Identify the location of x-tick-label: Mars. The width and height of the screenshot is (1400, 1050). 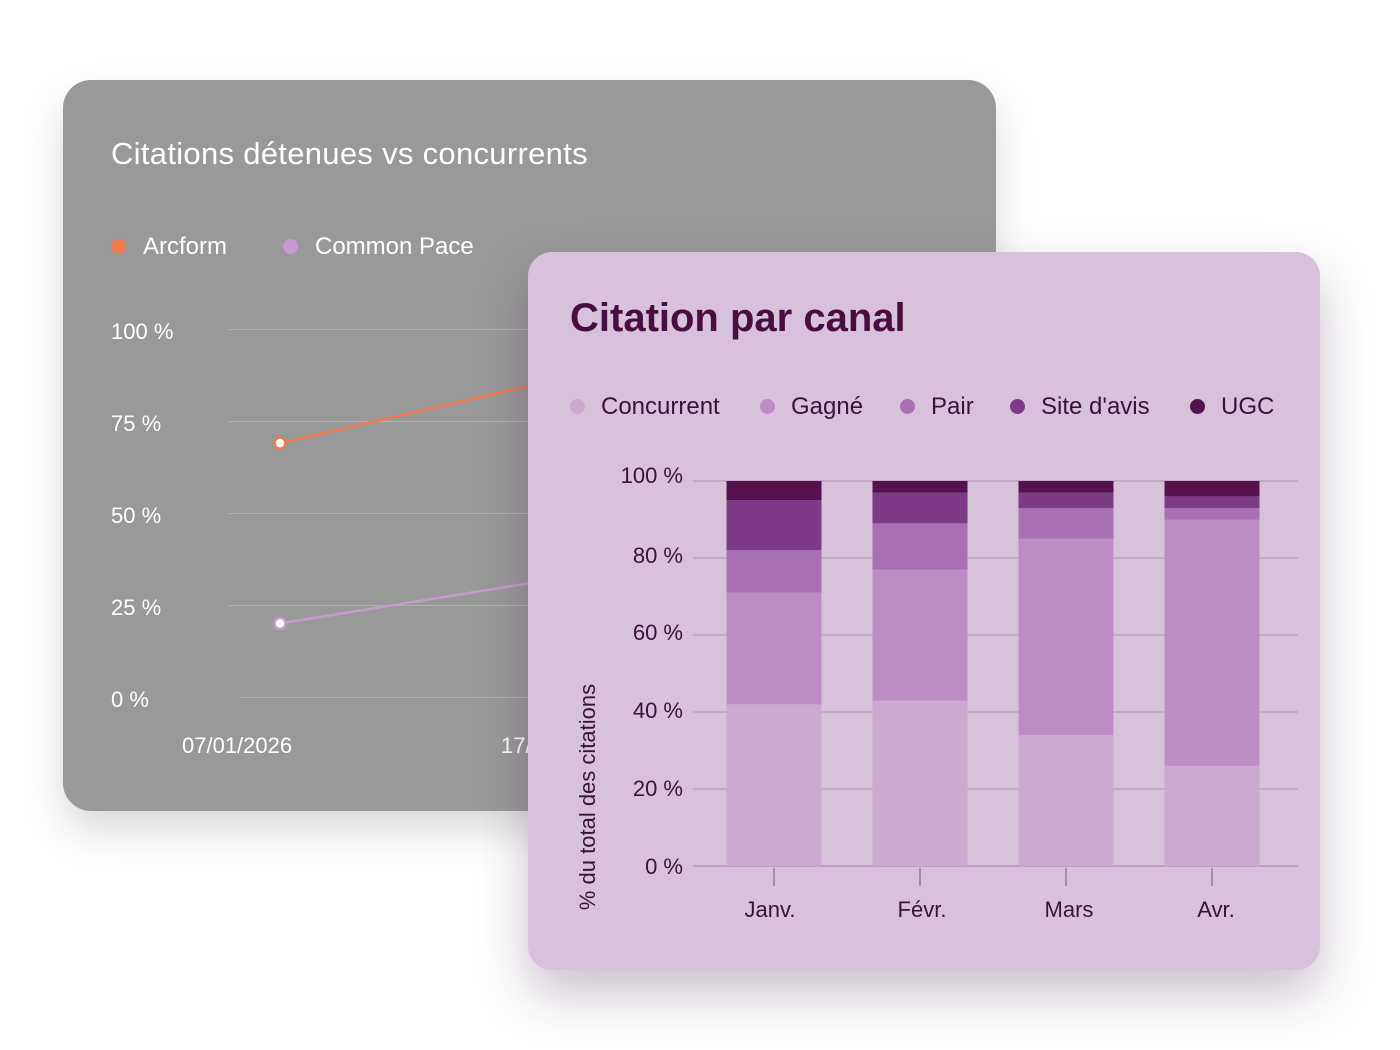
(1069, 909).